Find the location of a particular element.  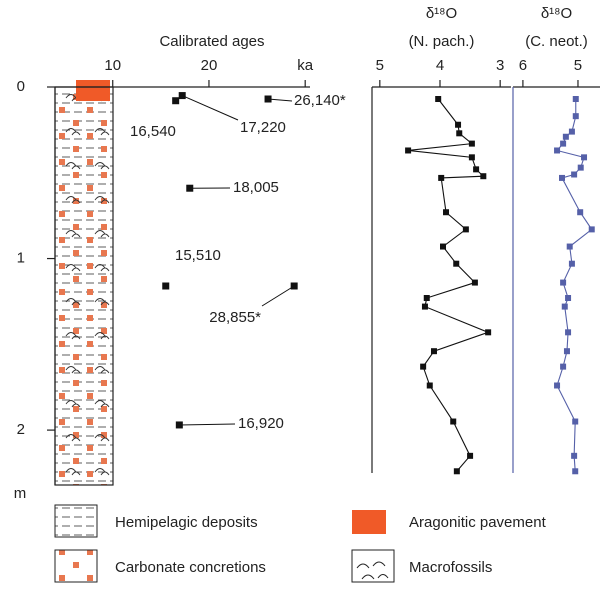

x-tick-label: 20 is located at coordinates (209, 65).